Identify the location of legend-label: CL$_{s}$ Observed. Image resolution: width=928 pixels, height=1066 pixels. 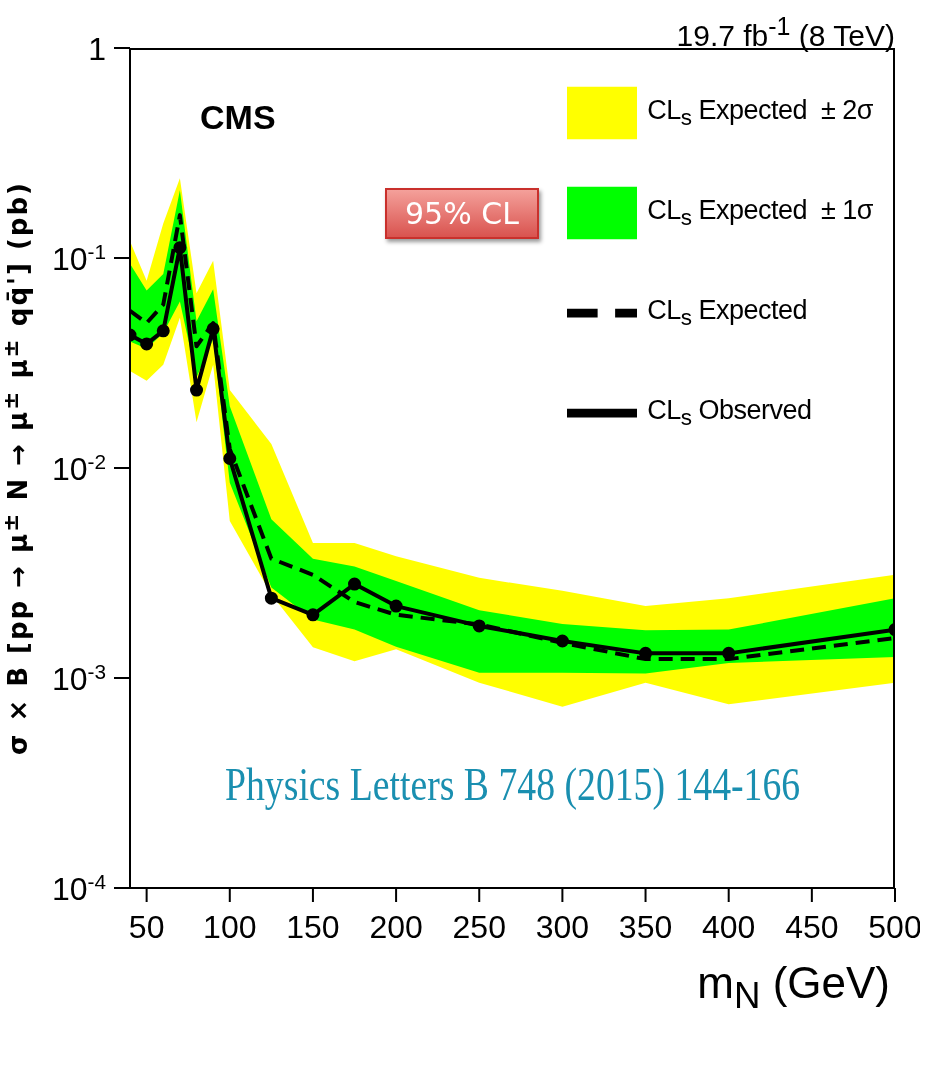
(729, 412).